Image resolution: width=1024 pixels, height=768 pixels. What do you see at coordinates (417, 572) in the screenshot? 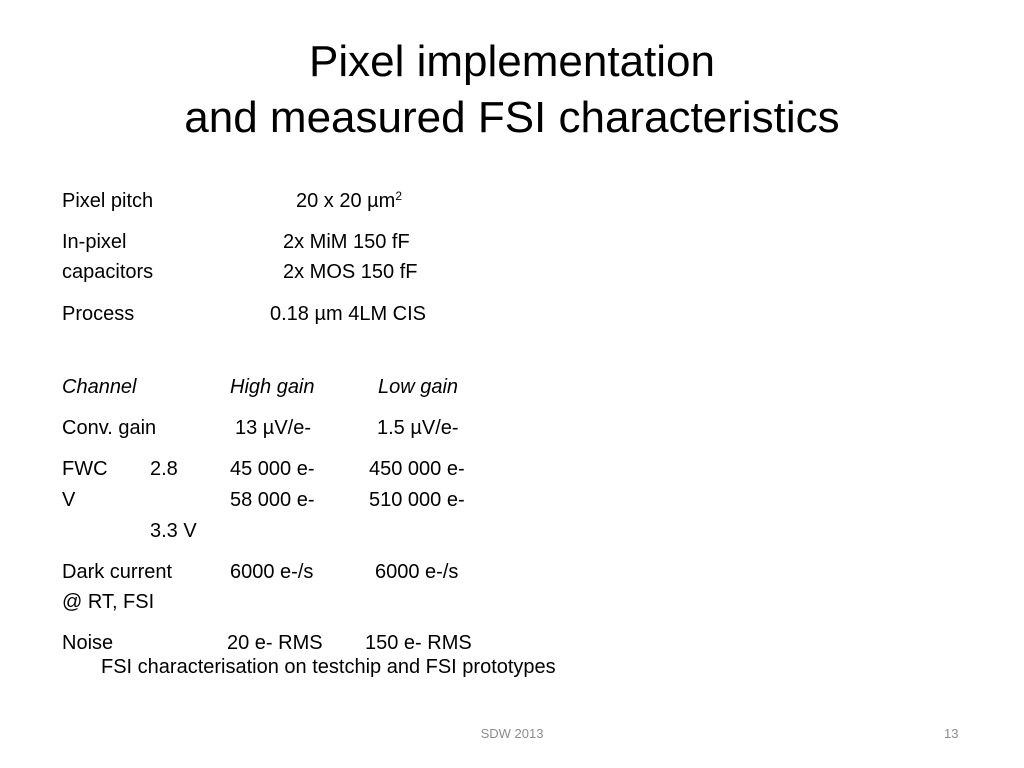
I see `dark-current-low: 6000 e-/s` at bounding box center [417, 572].